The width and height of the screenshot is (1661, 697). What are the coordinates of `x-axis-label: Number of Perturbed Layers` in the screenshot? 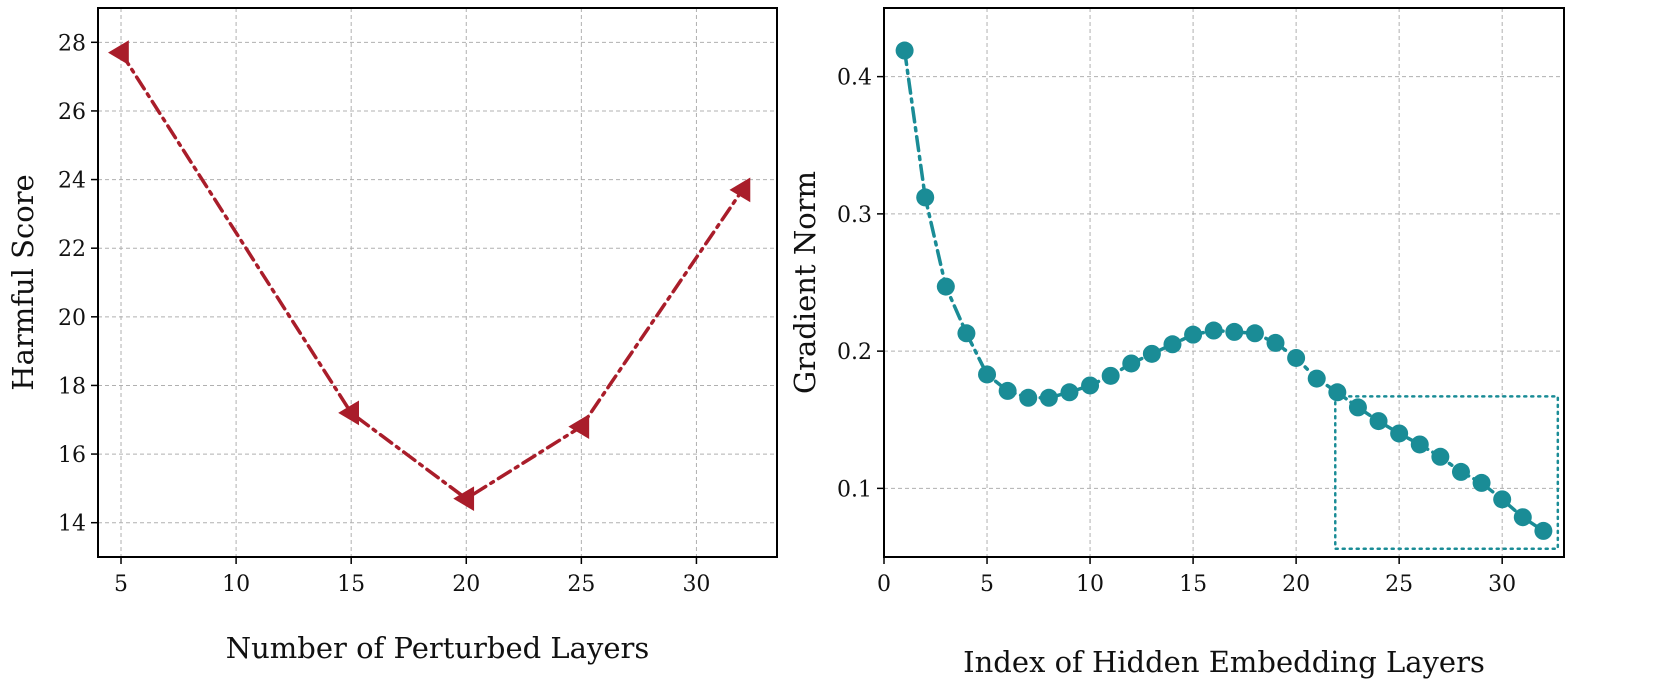 It's located at (438, 648).